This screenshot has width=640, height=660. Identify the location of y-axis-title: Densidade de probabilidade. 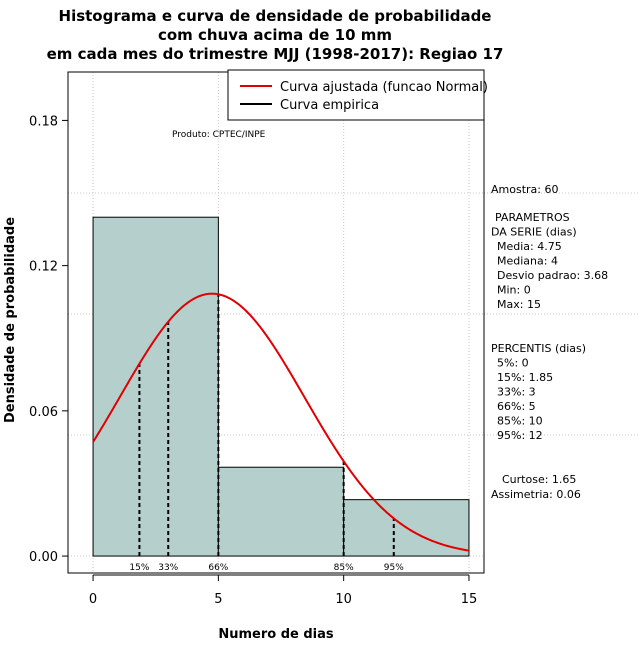
(10, 320).